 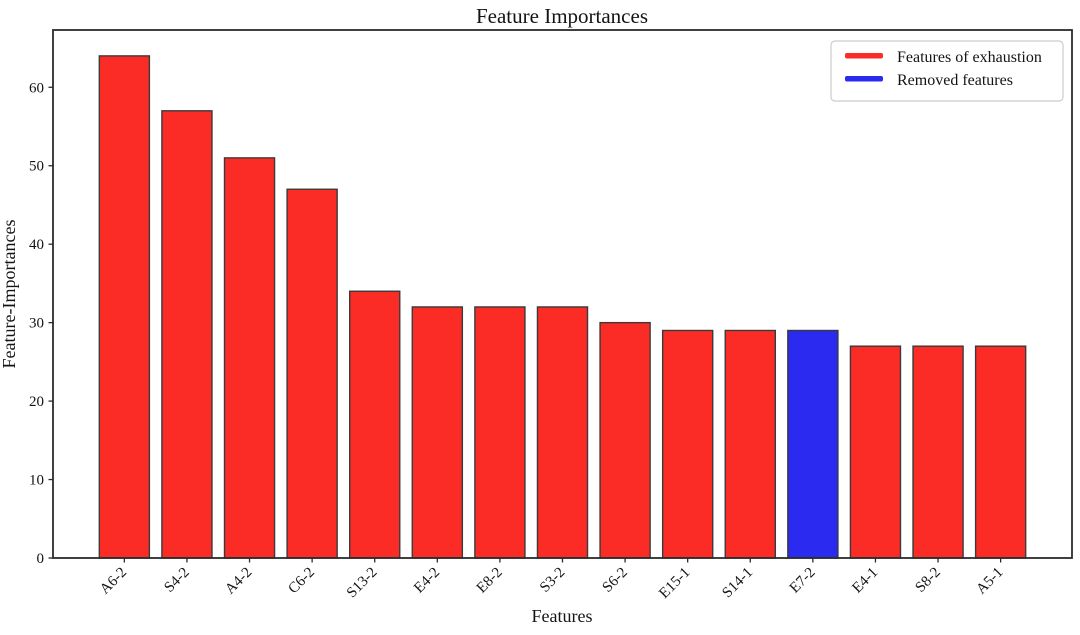 I want to click on x-tick-label: E15-1, so click(x=674, y=583).